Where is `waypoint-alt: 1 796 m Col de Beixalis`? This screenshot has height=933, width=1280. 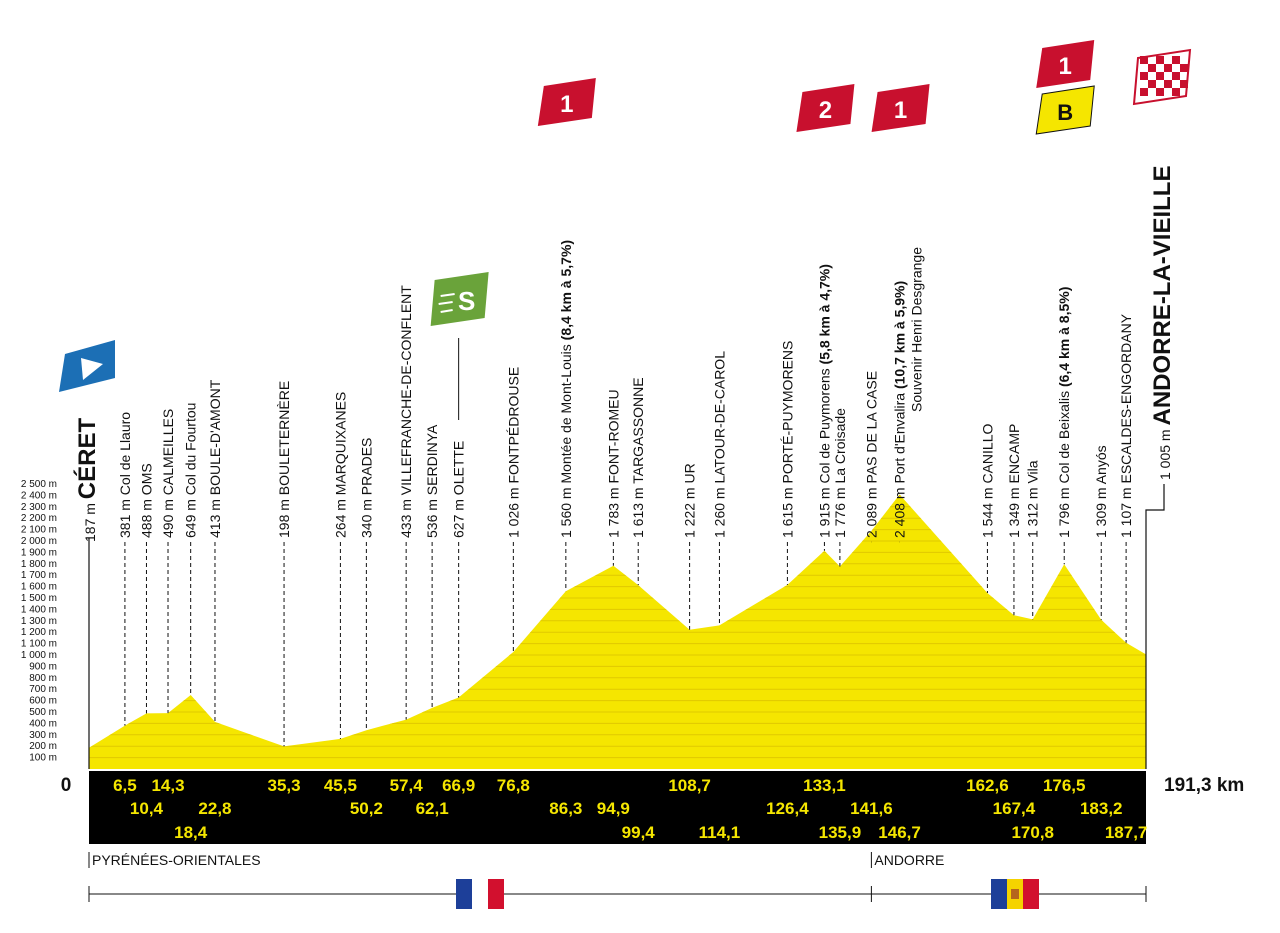 waypoint-alt: 1 796 m Col de Beixalis is located at coordinates (1064, 464).